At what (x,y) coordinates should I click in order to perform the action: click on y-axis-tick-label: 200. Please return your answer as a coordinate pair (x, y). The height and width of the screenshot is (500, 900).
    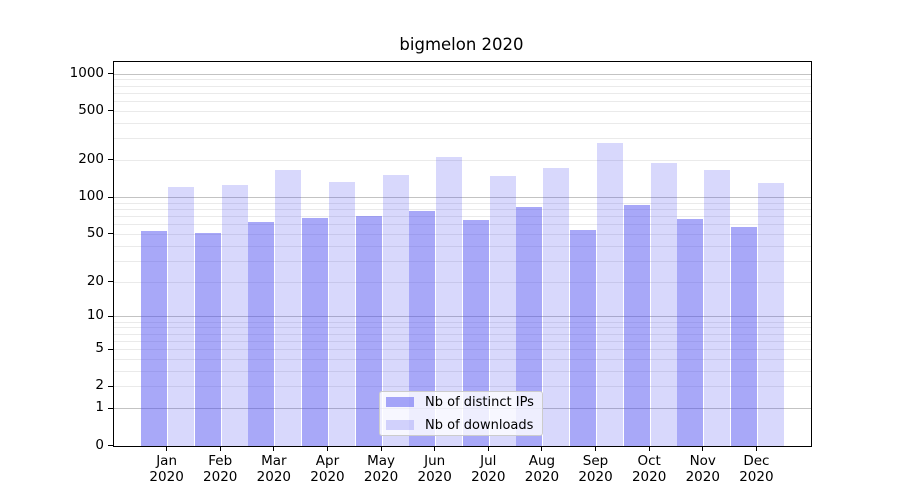
    Looking at the image, I should click on (91, 158).